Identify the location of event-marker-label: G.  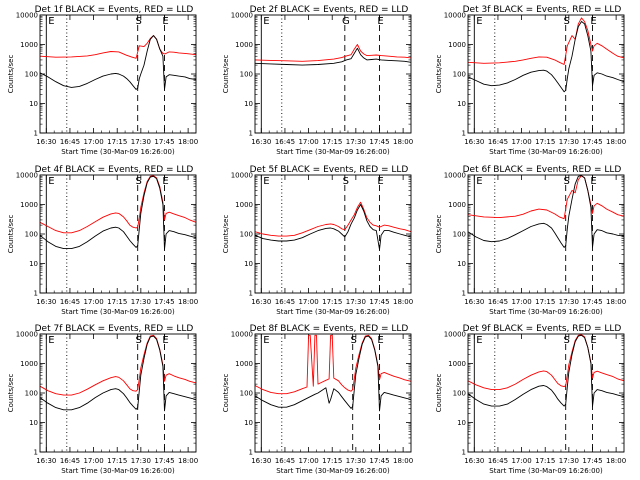
(346, 21).